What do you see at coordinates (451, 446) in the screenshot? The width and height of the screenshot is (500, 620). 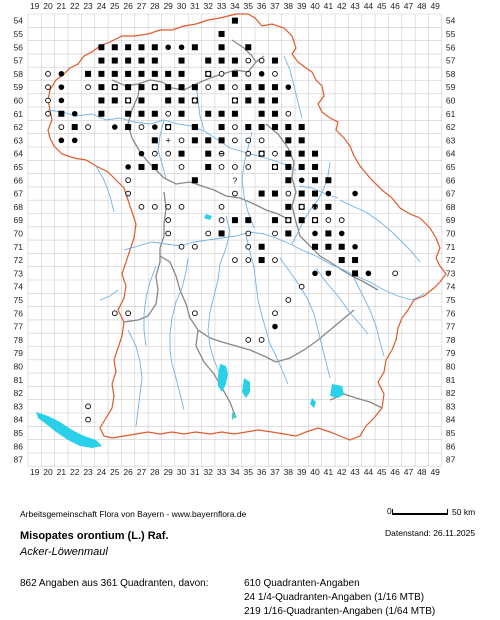 I see `row-label-right: 86` at bounding box center [451, 446].